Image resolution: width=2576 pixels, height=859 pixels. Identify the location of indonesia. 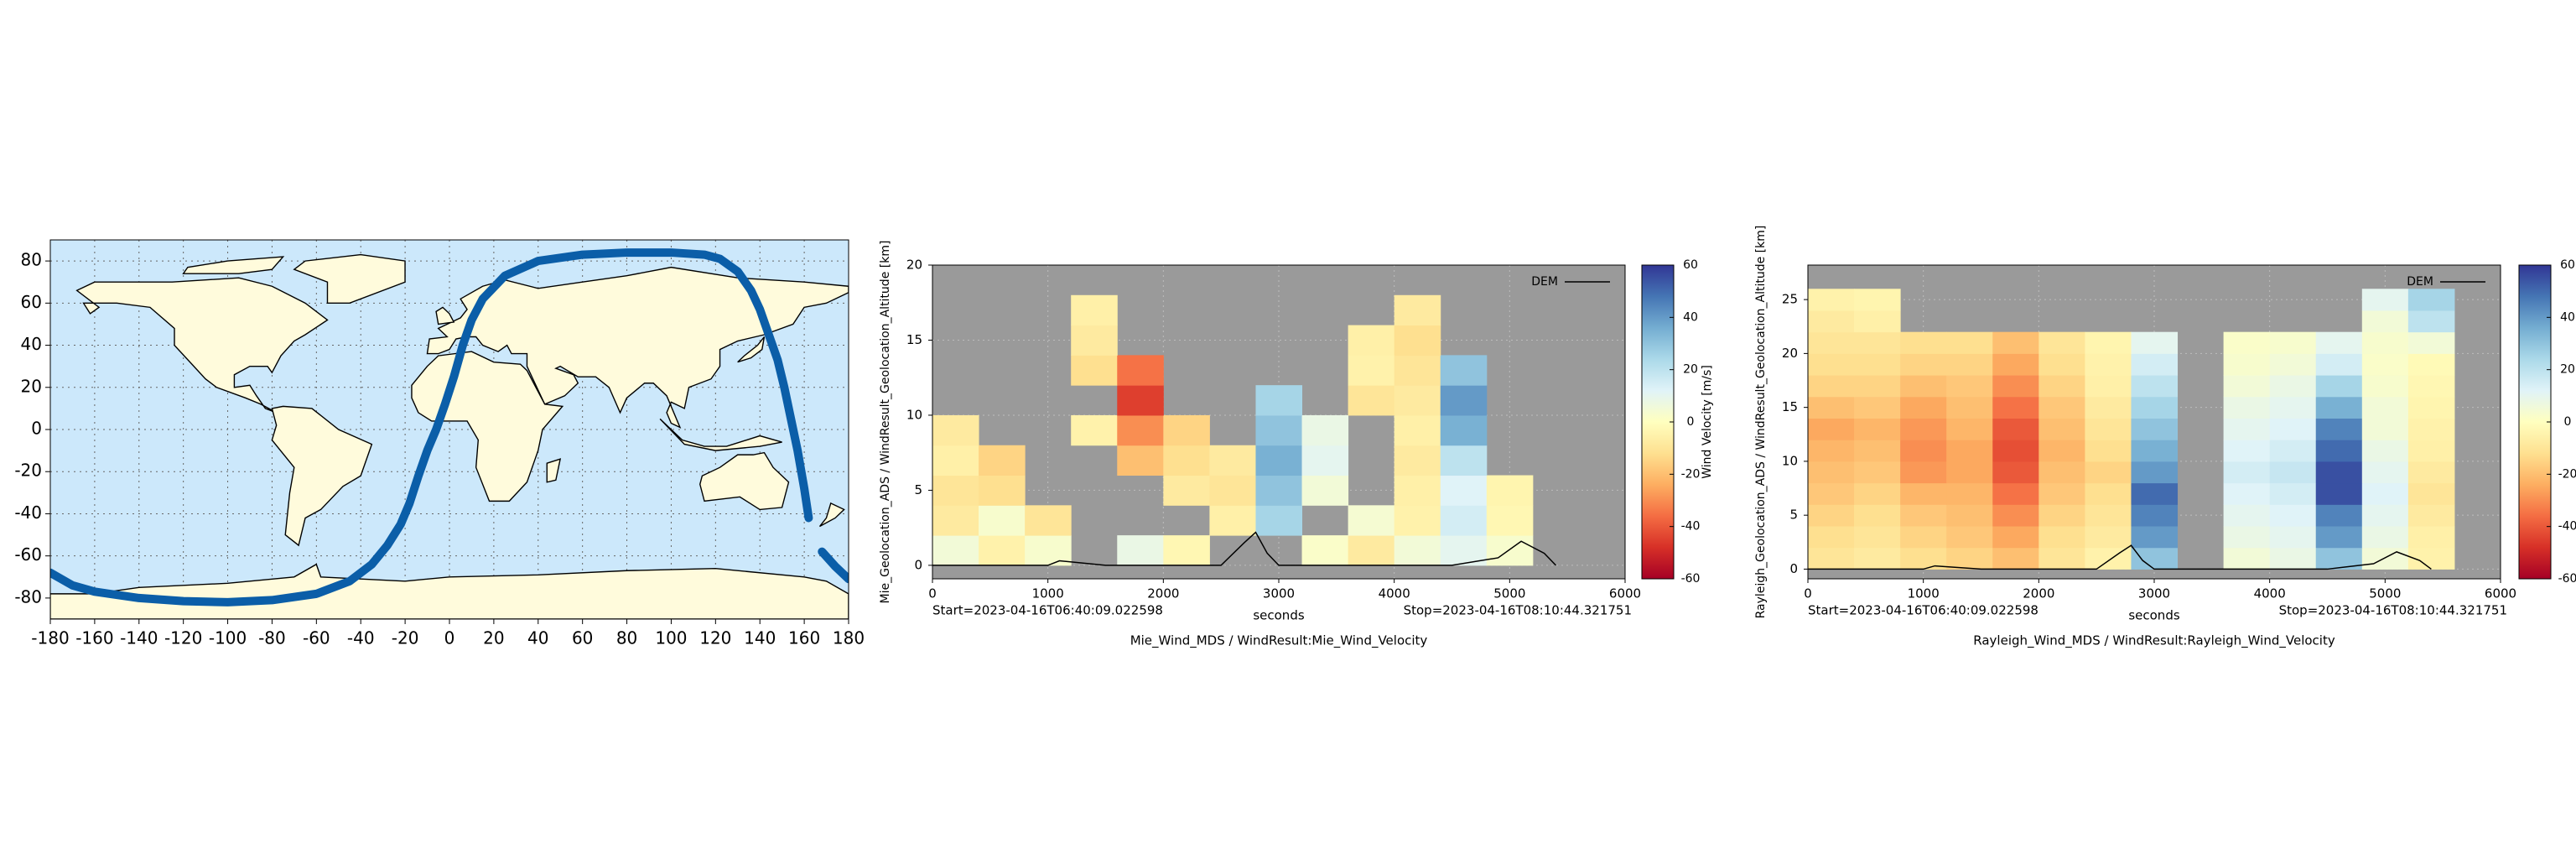
(721, 434).